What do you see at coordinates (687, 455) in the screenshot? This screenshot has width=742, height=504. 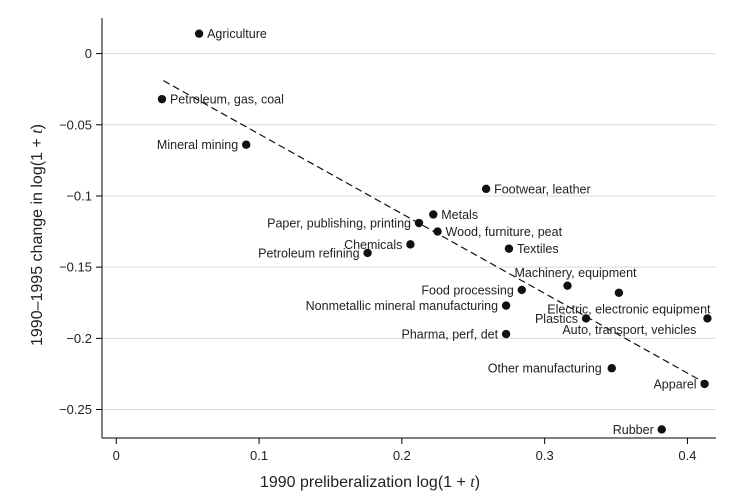 I see `x-tick-label: 0.4` at bounding box center [687, 455].